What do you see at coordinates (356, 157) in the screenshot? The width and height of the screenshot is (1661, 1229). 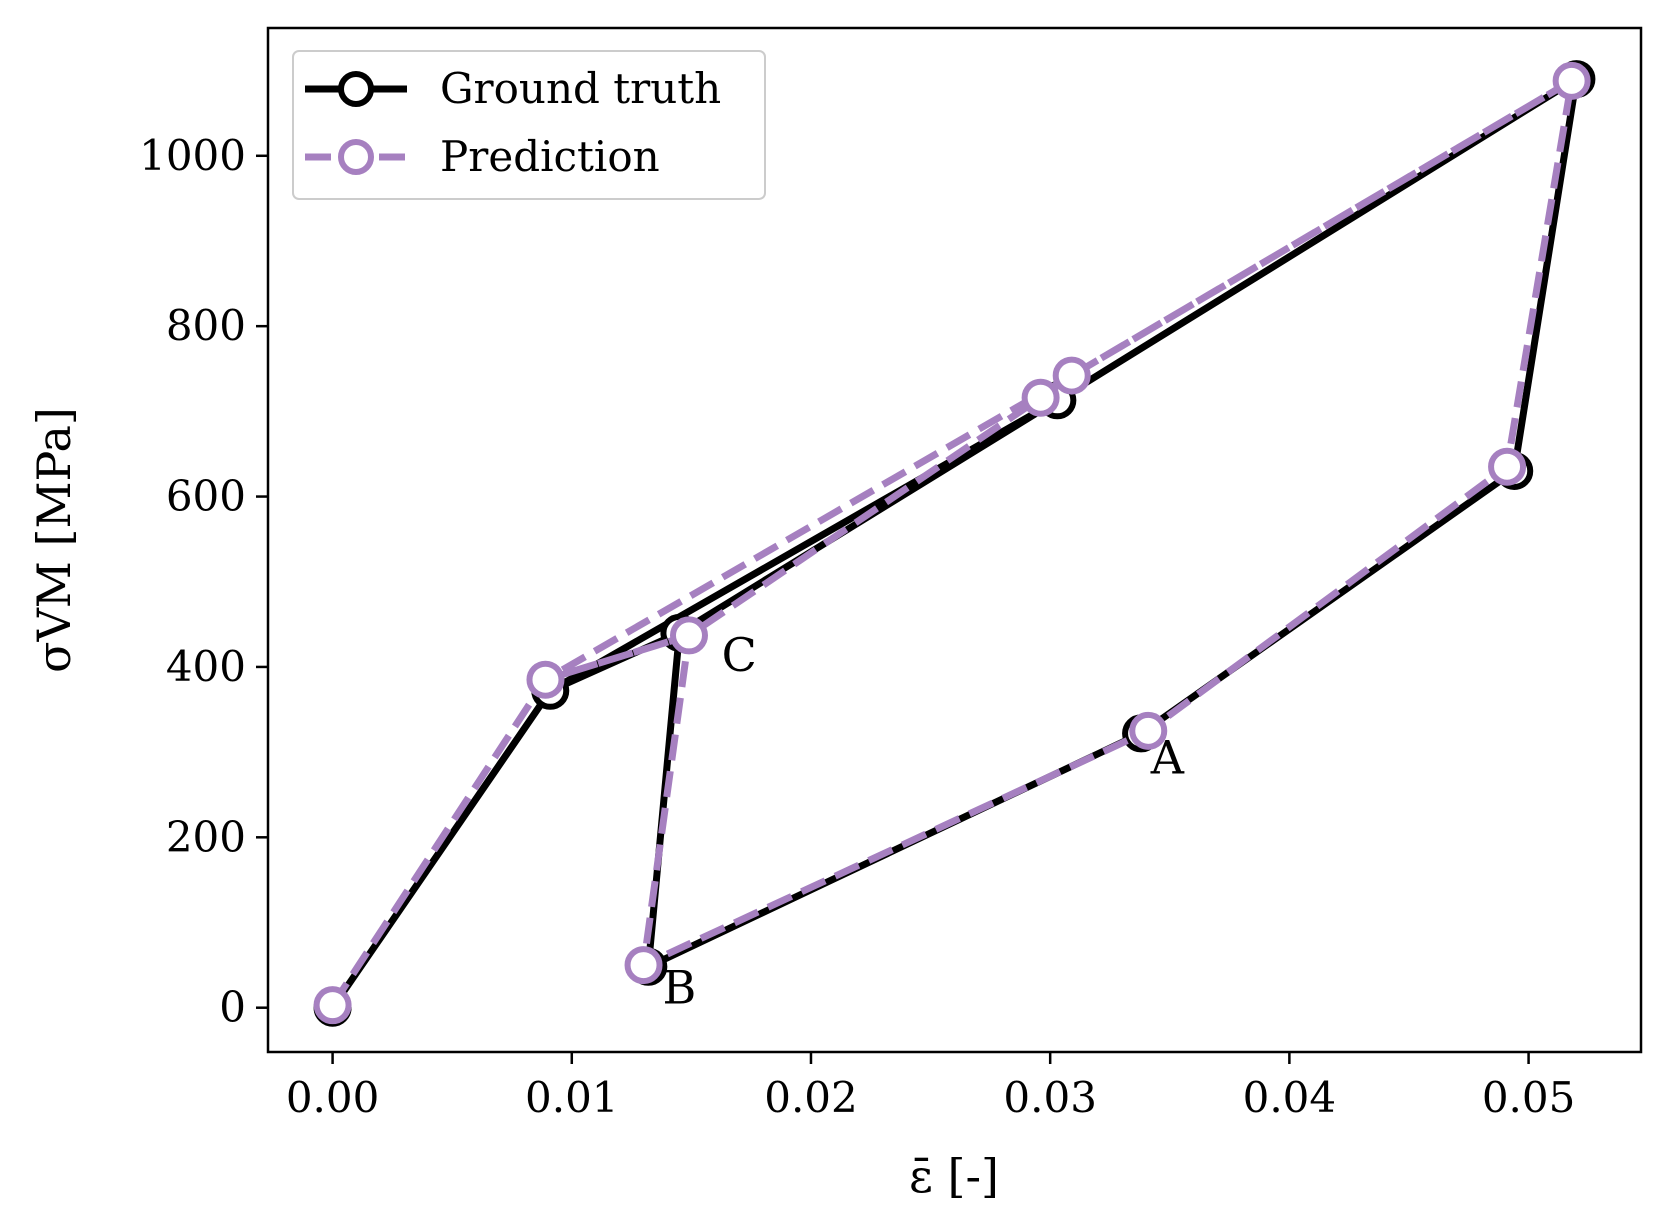 I see `legend-marker-prediction` at bounding box center [356, 157].